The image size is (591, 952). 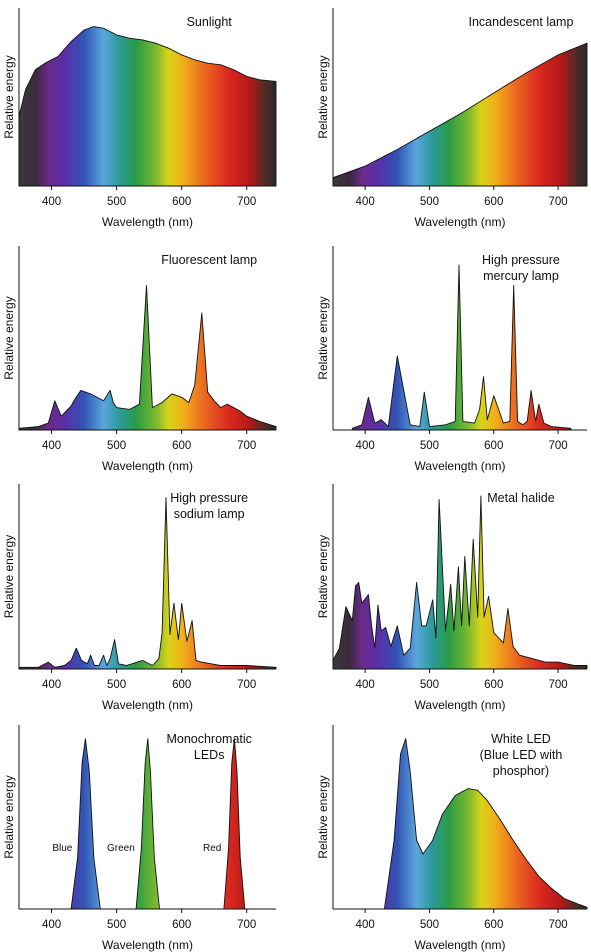 What do you see at coordinates (209, 260) in the screenshot?
I see `chart-title: Fluorescent lamp` at bounding box center [209, 260].